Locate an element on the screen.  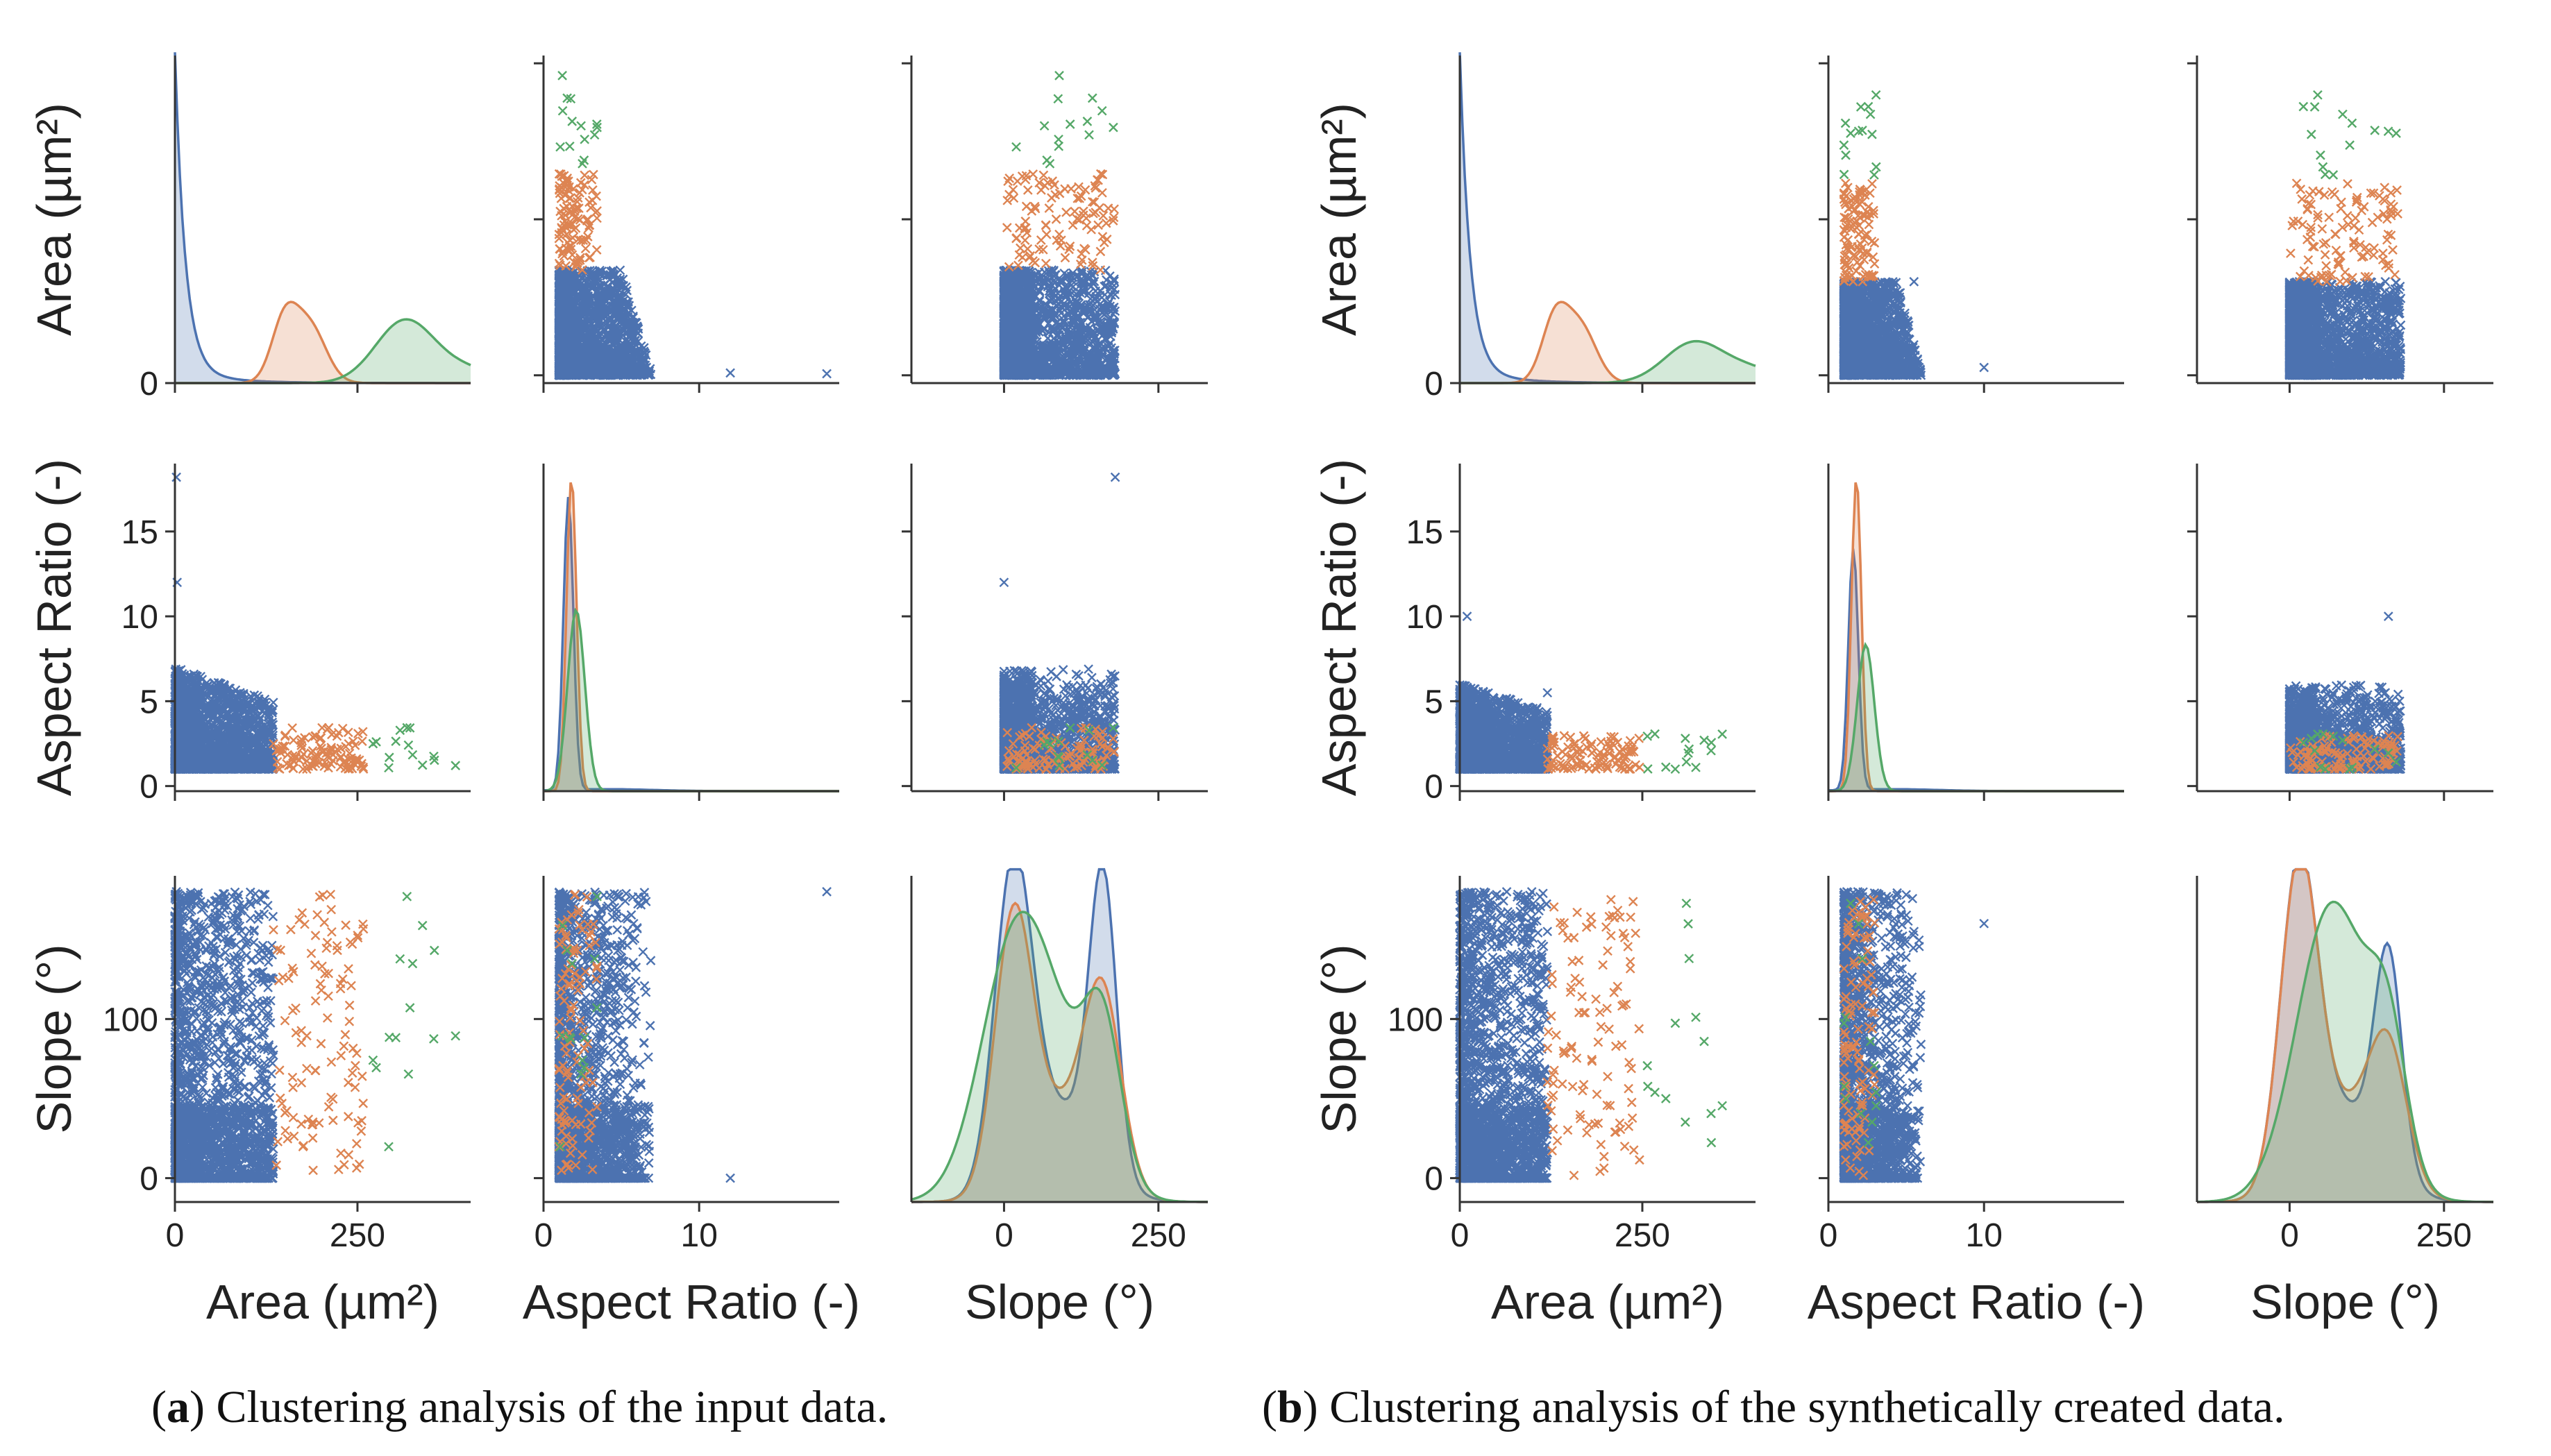
panel-a-cell-r1-c2 is located at coordinates (1055, 632).